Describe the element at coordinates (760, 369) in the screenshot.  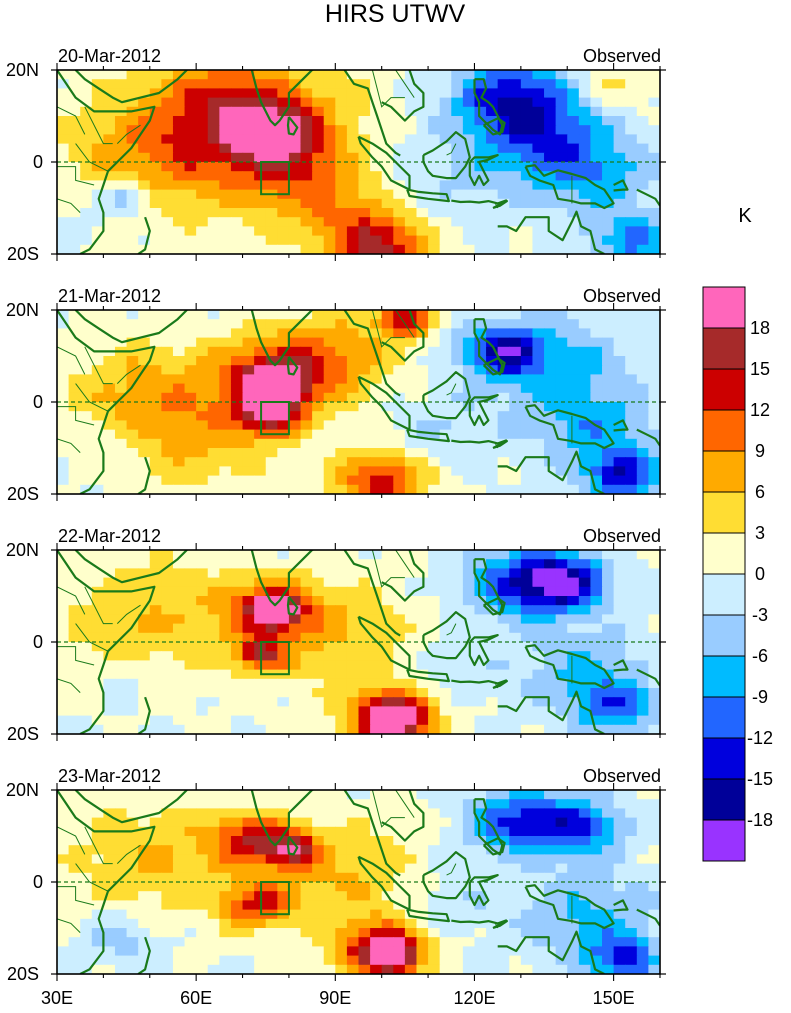
I see `colorbar-label: 15` at that location.